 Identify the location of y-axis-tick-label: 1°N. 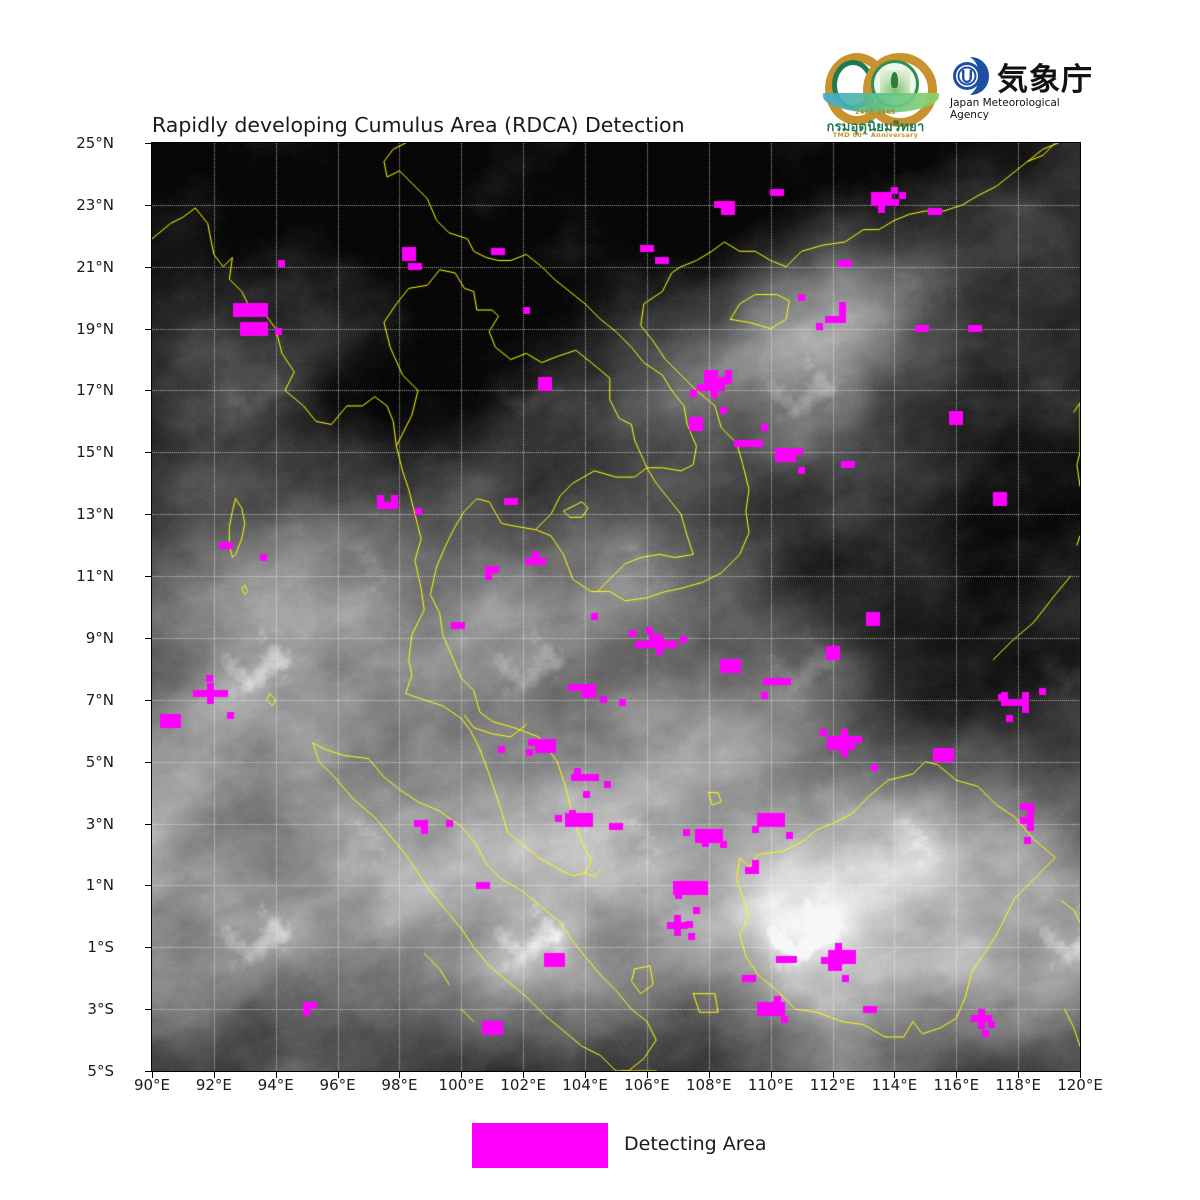
(99, 885).